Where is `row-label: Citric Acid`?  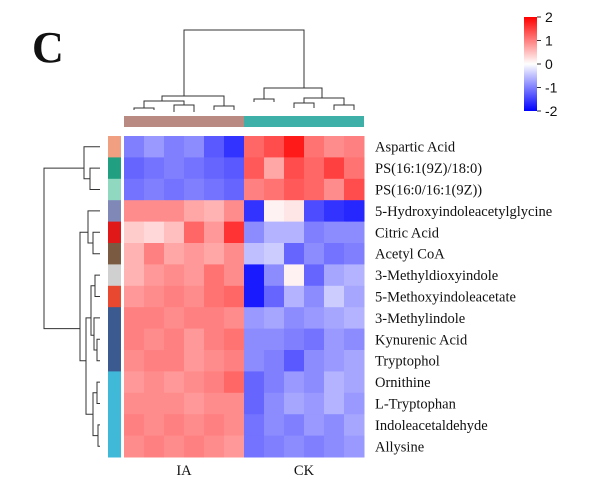
row-label: Citric Acid is located at coordinates (407, 233).